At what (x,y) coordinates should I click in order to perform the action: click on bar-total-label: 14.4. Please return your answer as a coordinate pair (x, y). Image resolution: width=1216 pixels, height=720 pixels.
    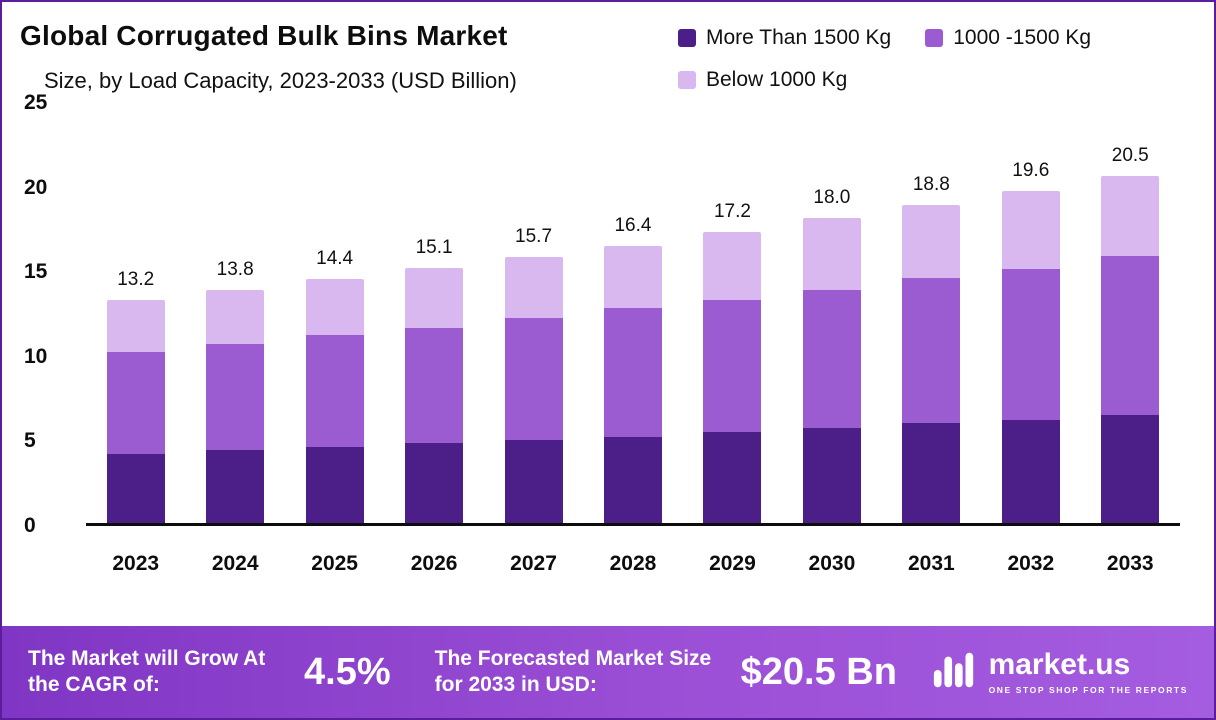
    Looking at the image, I should click on (335, 259).